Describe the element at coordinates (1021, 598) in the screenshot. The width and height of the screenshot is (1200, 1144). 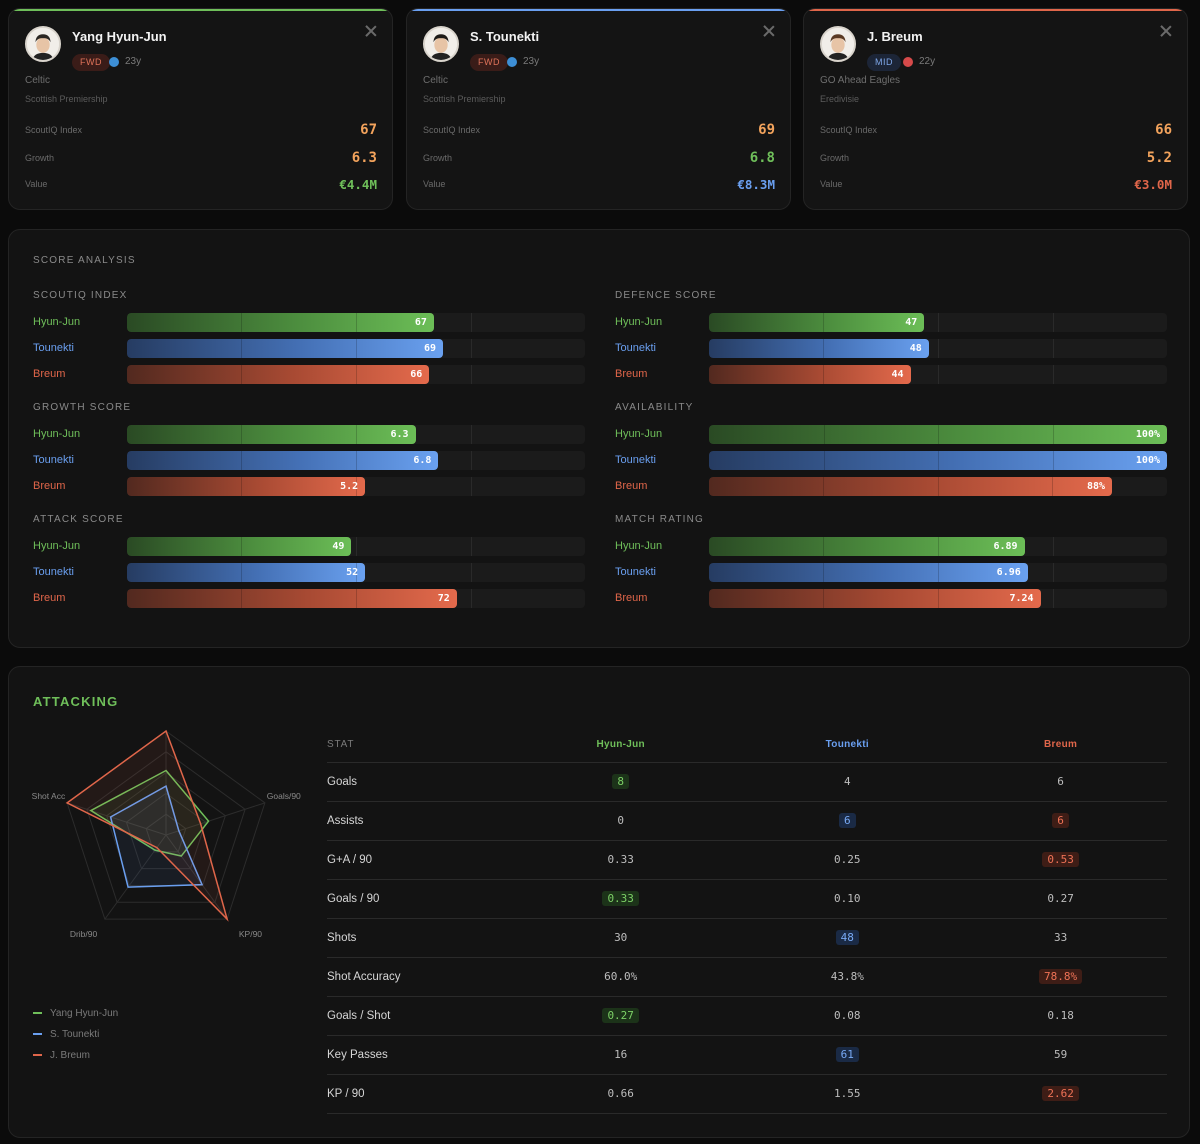
I see `bar-value: 7.24` at that location.